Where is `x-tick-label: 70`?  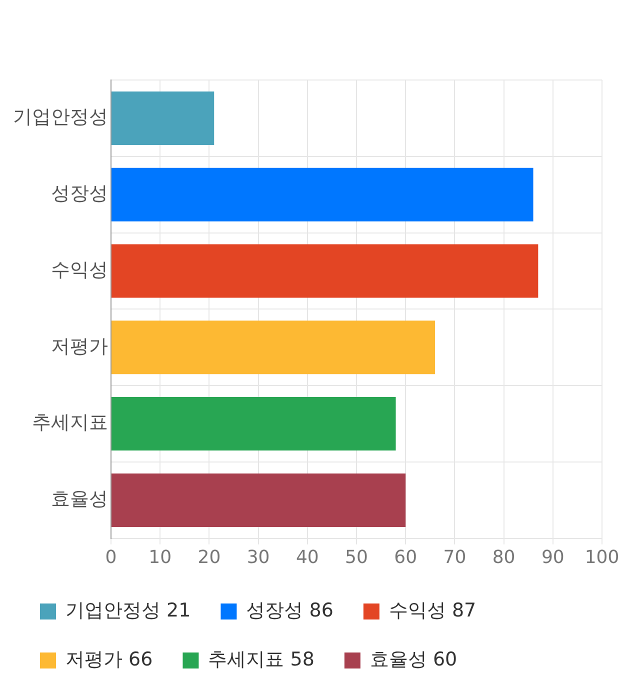
x-tick-label: 70 is located at coordinates (454, 557).